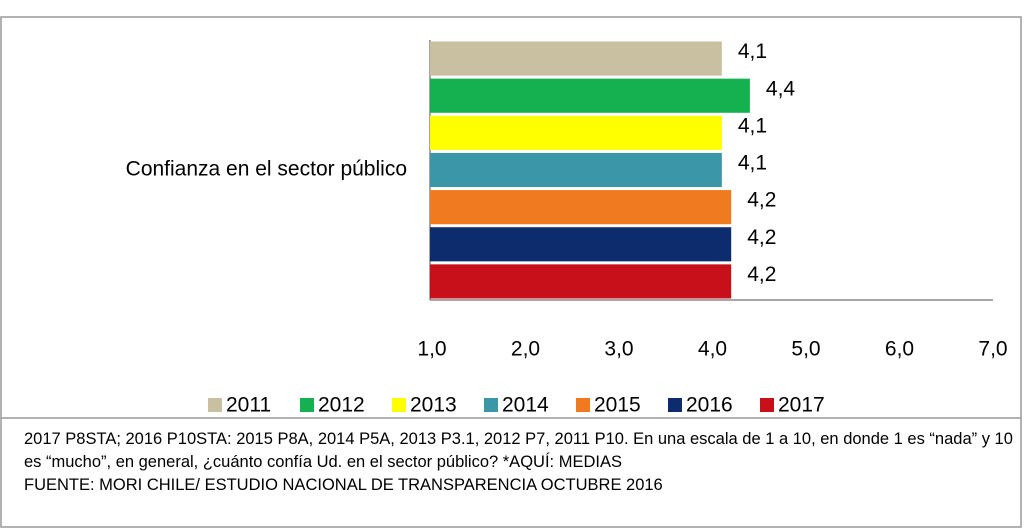  What do you see at coordinates (433, 405) in the screenshot?
I see `legend-label: 2013` at bounding box center [433, 405].